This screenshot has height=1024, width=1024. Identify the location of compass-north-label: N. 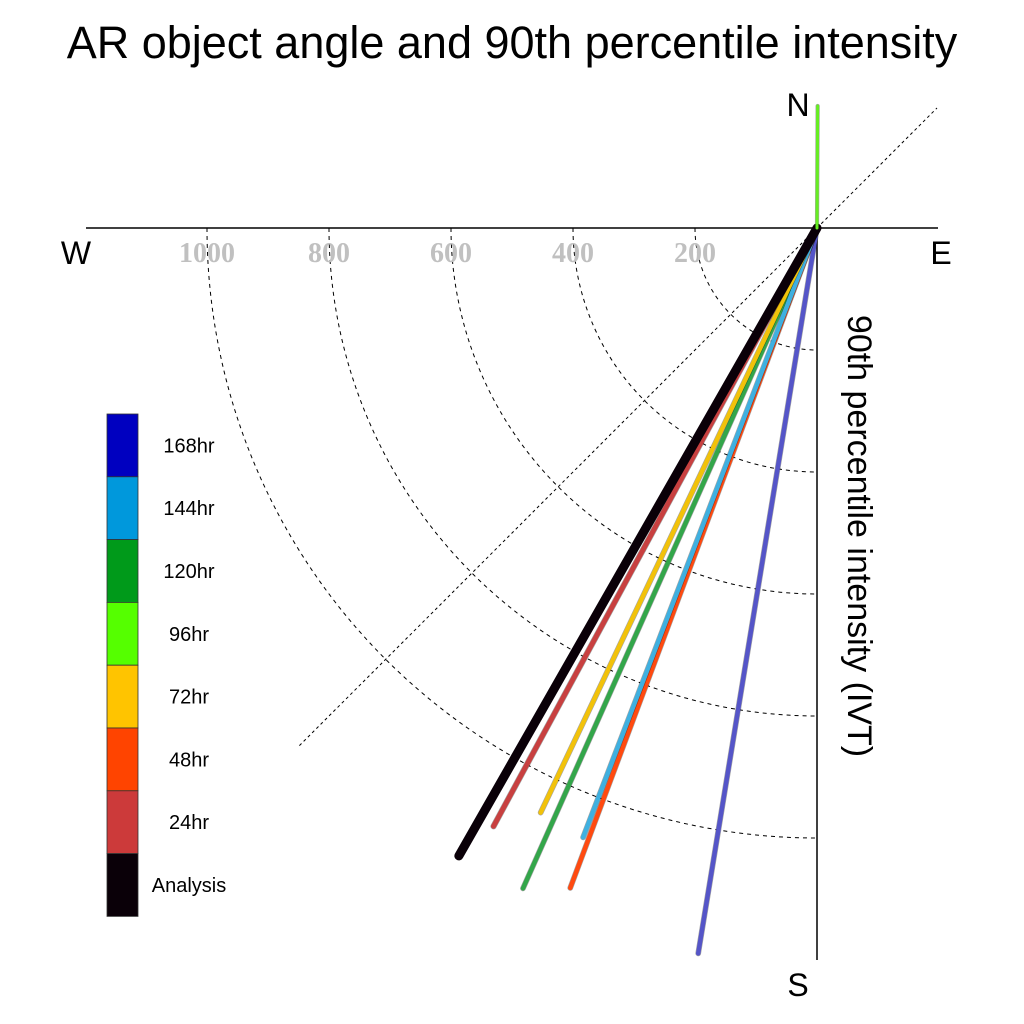
(797, 105).